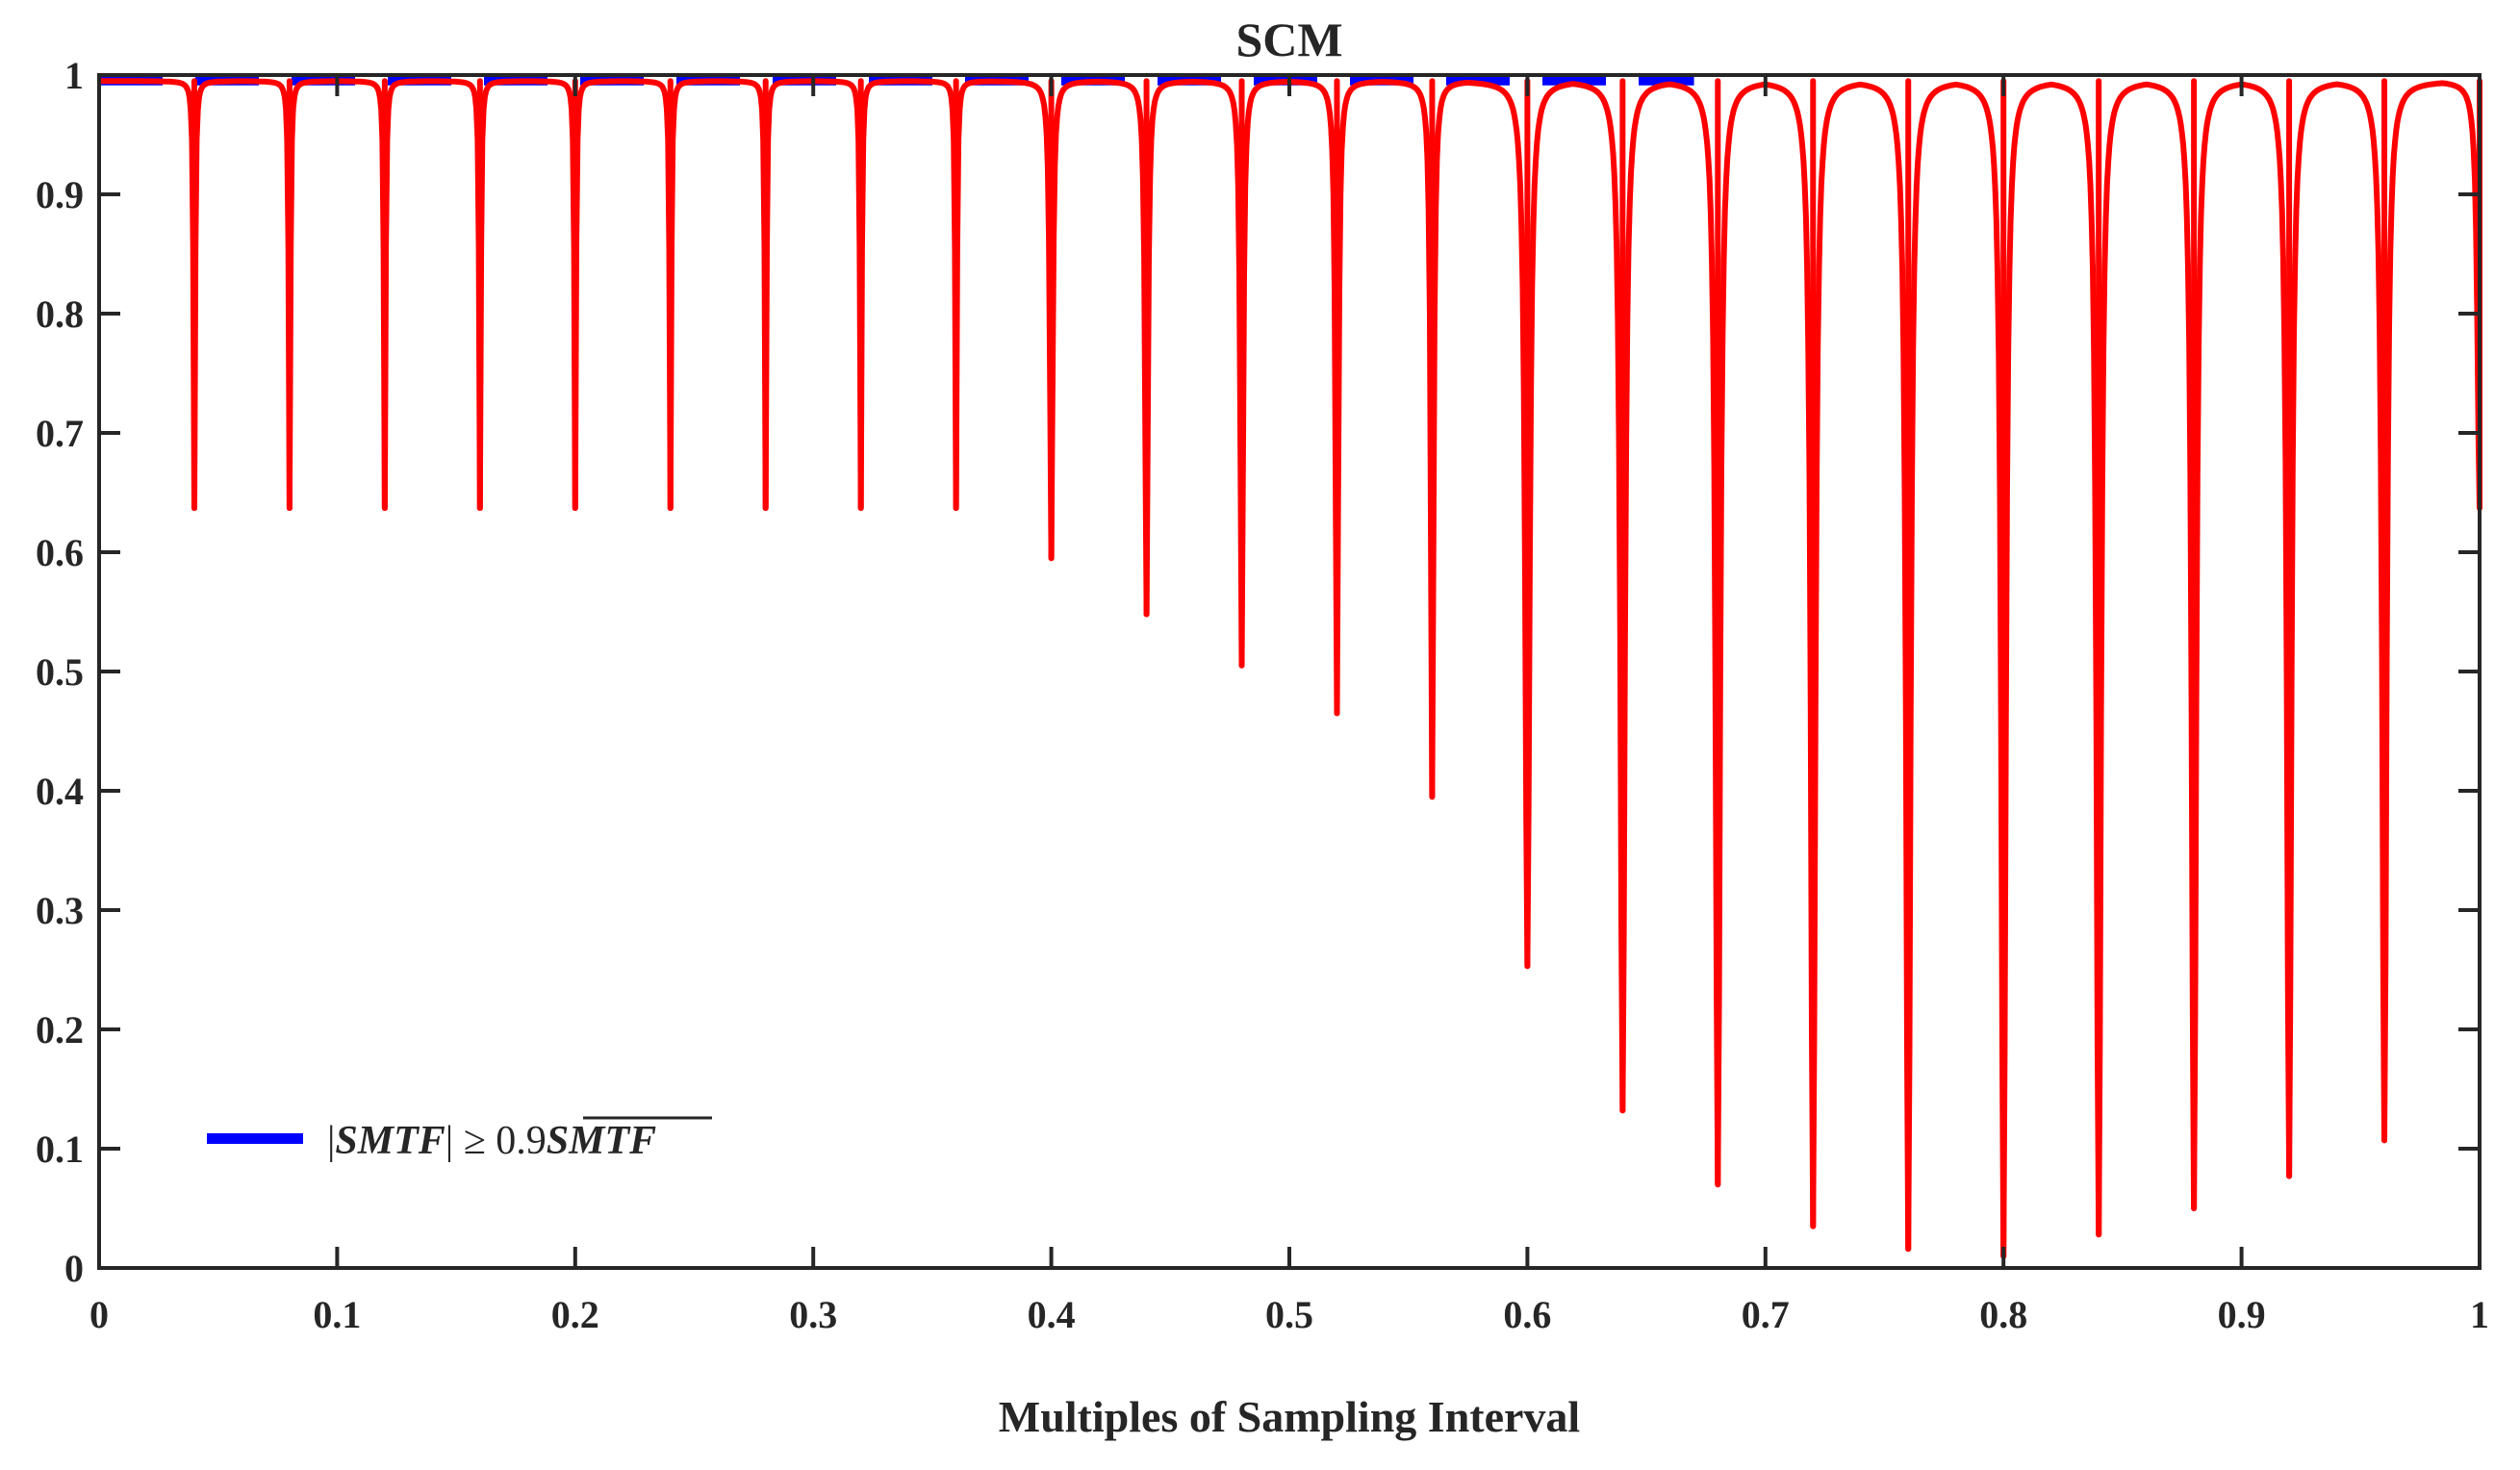 The height and width of the screenshot is (1470, 2520). Describe the element at coordinates (74, 1268) in the screenshot. I see `y-tick-label: 0` at that location.